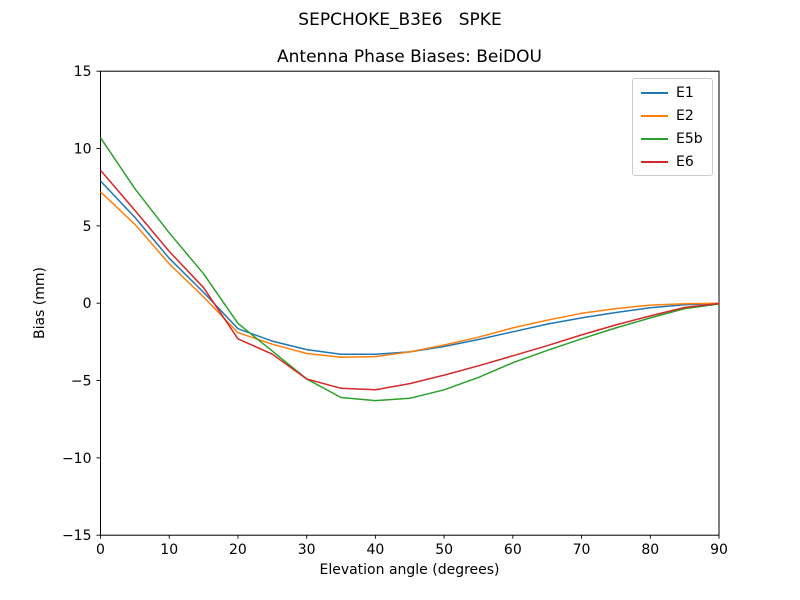 This screenshot has height=600, width=800. I want to click on legend: E1 E2 E5b E6, so click(672, 127).